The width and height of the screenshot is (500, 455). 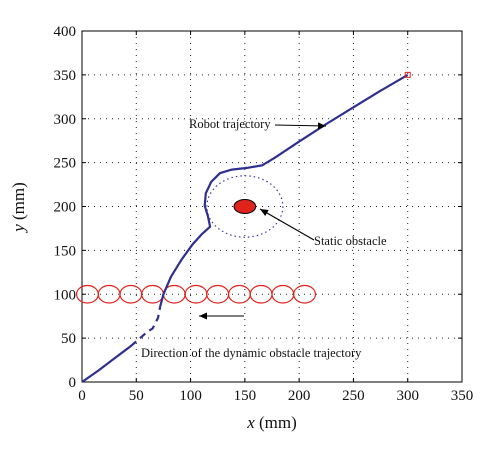 What do you see at coordinates (136, 396) in the screenshot?
I see `x-tick-label: 50` at bounding box center [136, 396].